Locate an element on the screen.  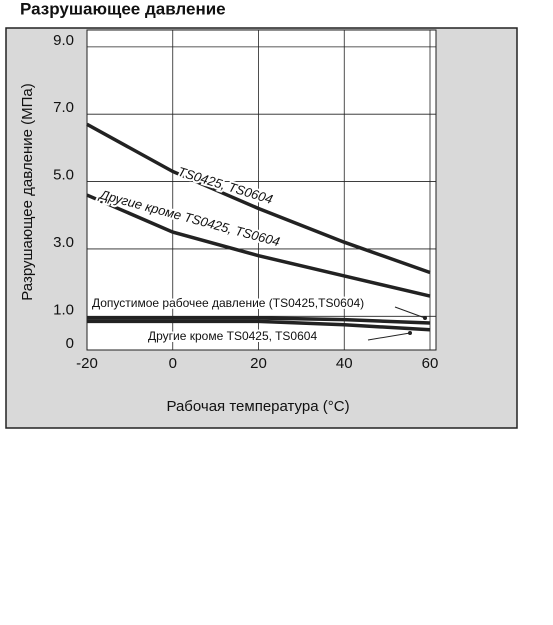
y-tick-label: 1.0 is located at coordinates (63, 309).